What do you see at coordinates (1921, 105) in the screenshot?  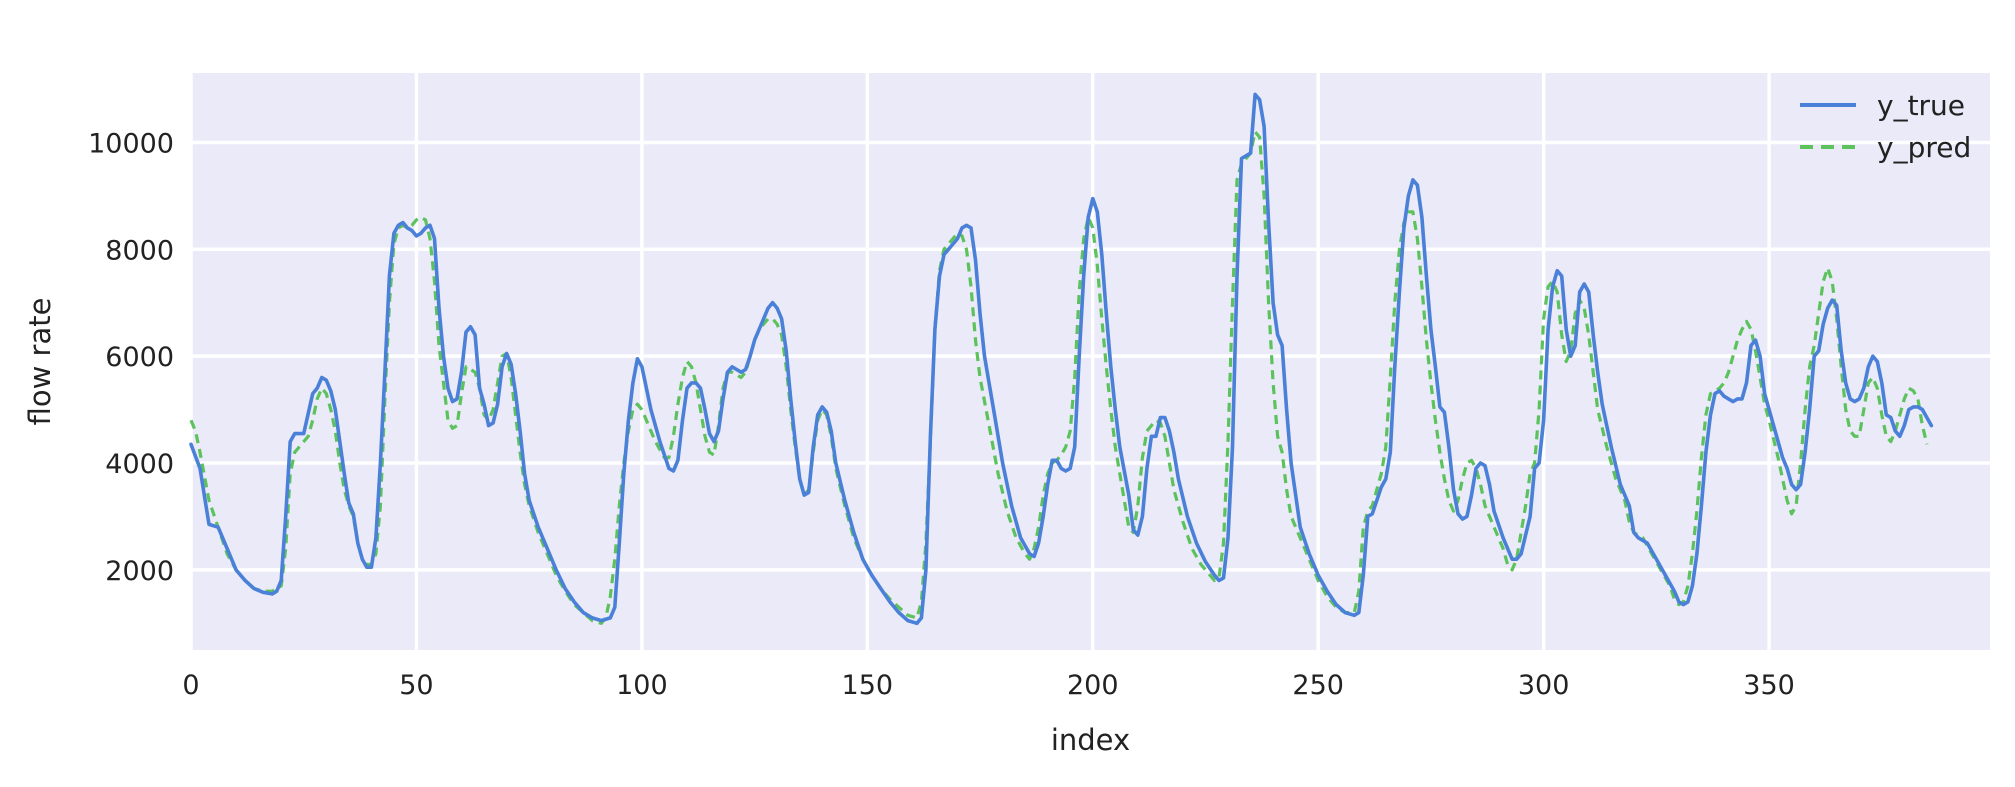 I see `legend-label-y_true: y_true` at bounding box center [1921, 105].